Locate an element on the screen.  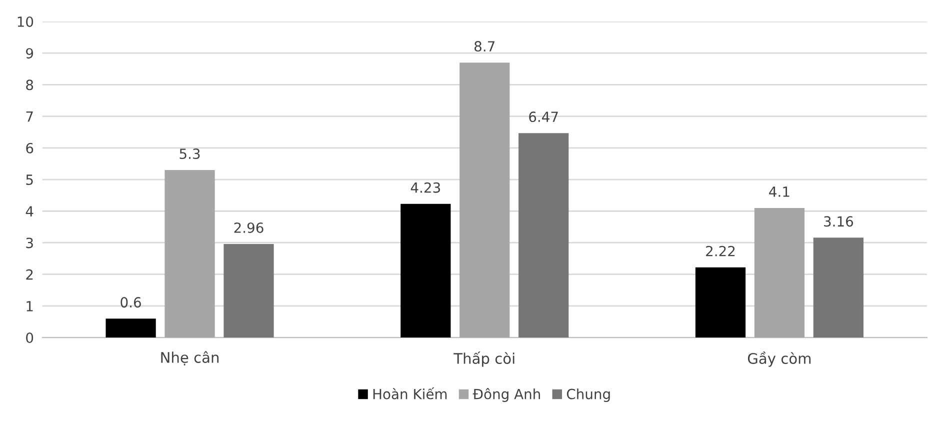
y-tick-label: 10 is located at coordinates (26, 21).